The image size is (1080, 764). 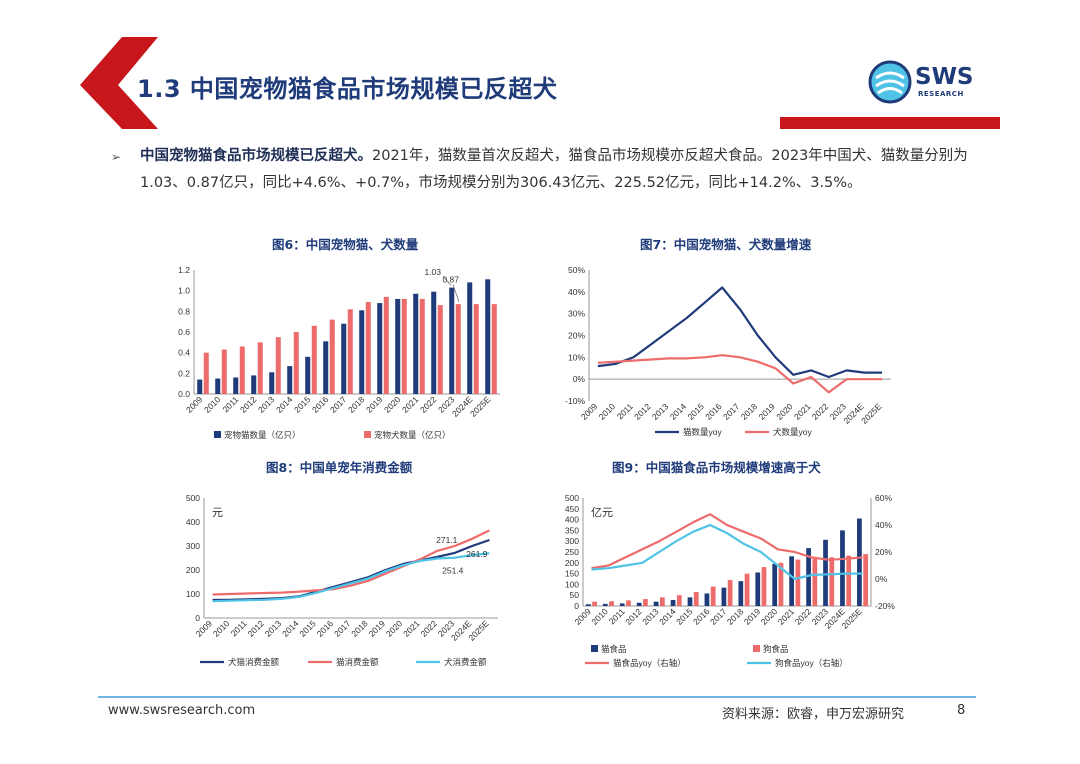 What do you see at coordinates (678, 411) in the screenshot?
I see `x-tick-label: 2014` at bounding box center [678, 411].